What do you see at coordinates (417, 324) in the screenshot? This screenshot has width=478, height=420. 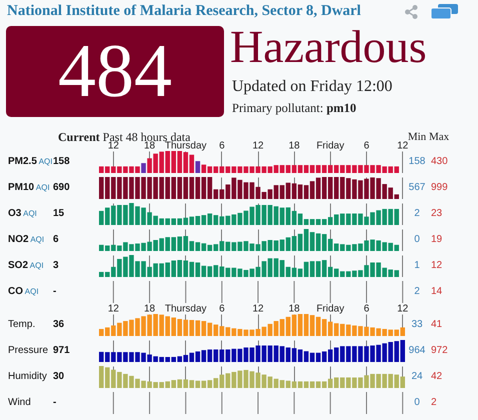 I see `text: 33` at bounding box center [417, 324].